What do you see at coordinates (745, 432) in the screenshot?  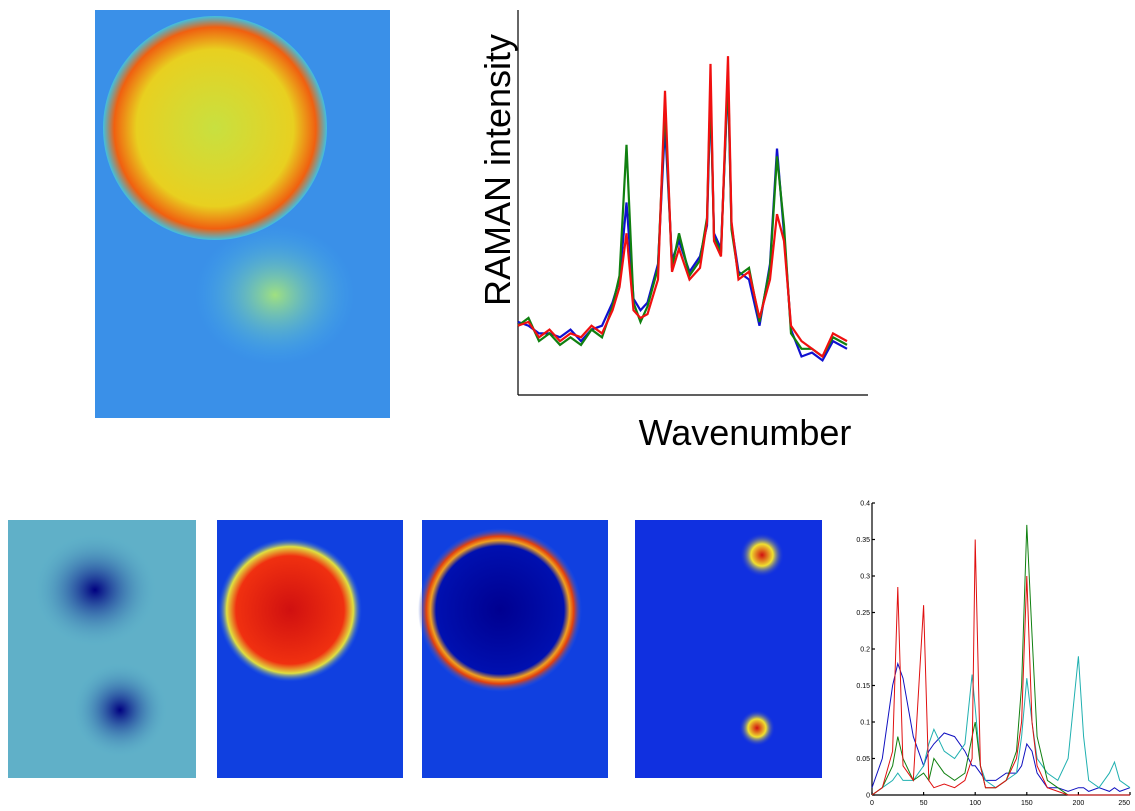 I see `x-axis-label: Wavenumber` at bounding box center [745, 432].